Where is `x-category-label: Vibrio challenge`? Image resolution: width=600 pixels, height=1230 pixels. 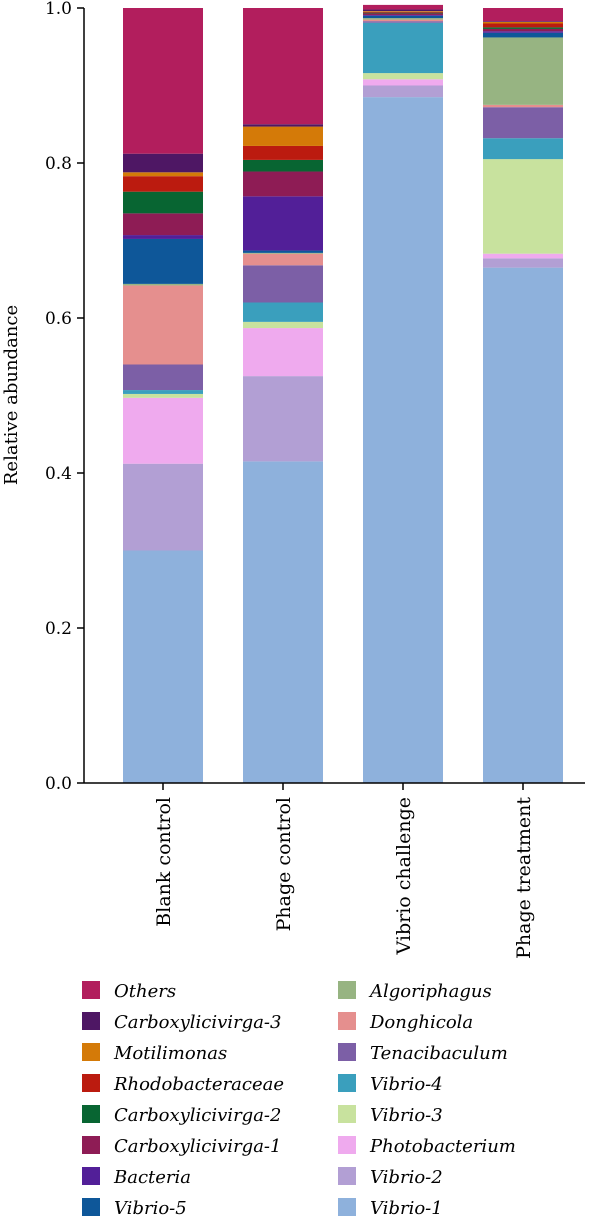
x-category-label: Vibrio challenge is located at coordinates (404, 876).